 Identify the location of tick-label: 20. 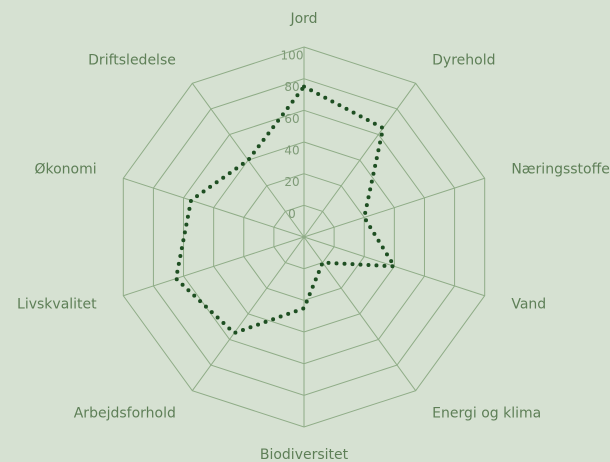
(291, 182).